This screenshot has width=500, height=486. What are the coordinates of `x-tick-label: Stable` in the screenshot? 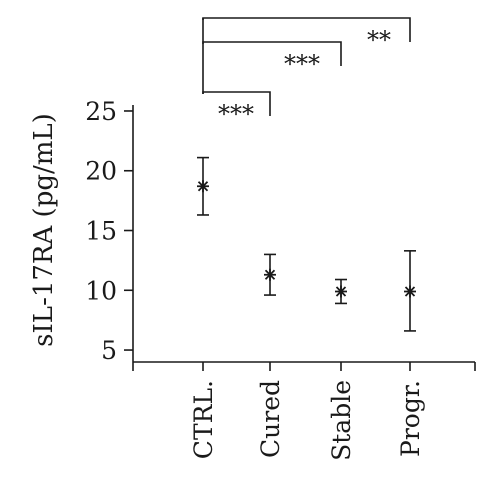 It's located at (341, 420).